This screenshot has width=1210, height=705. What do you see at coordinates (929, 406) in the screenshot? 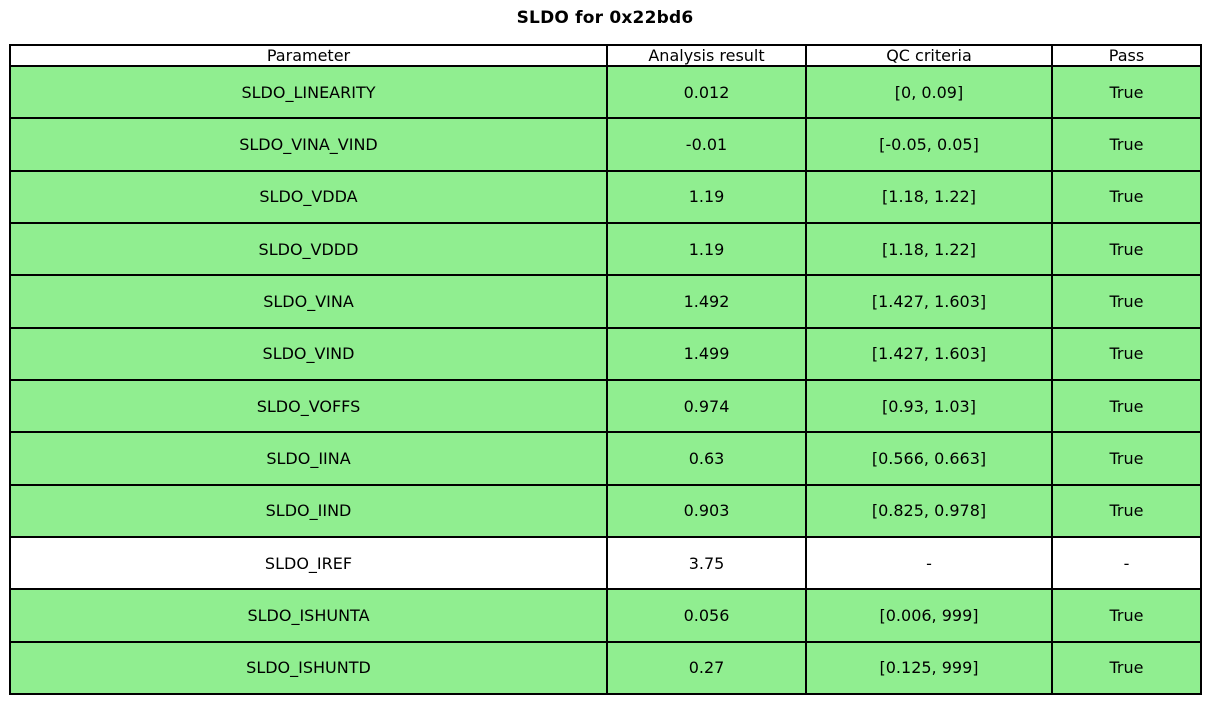
I see `qc-criteria-cell: [0.93, 1.03]` at bounding box center [929, 406].